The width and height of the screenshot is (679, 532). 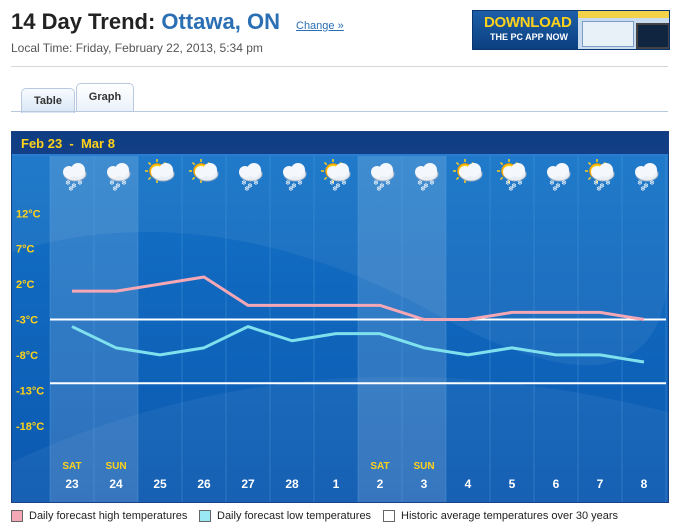 I want to click on legend-label-low: Daily forecast low temperatures, so click(x=294, y=516).